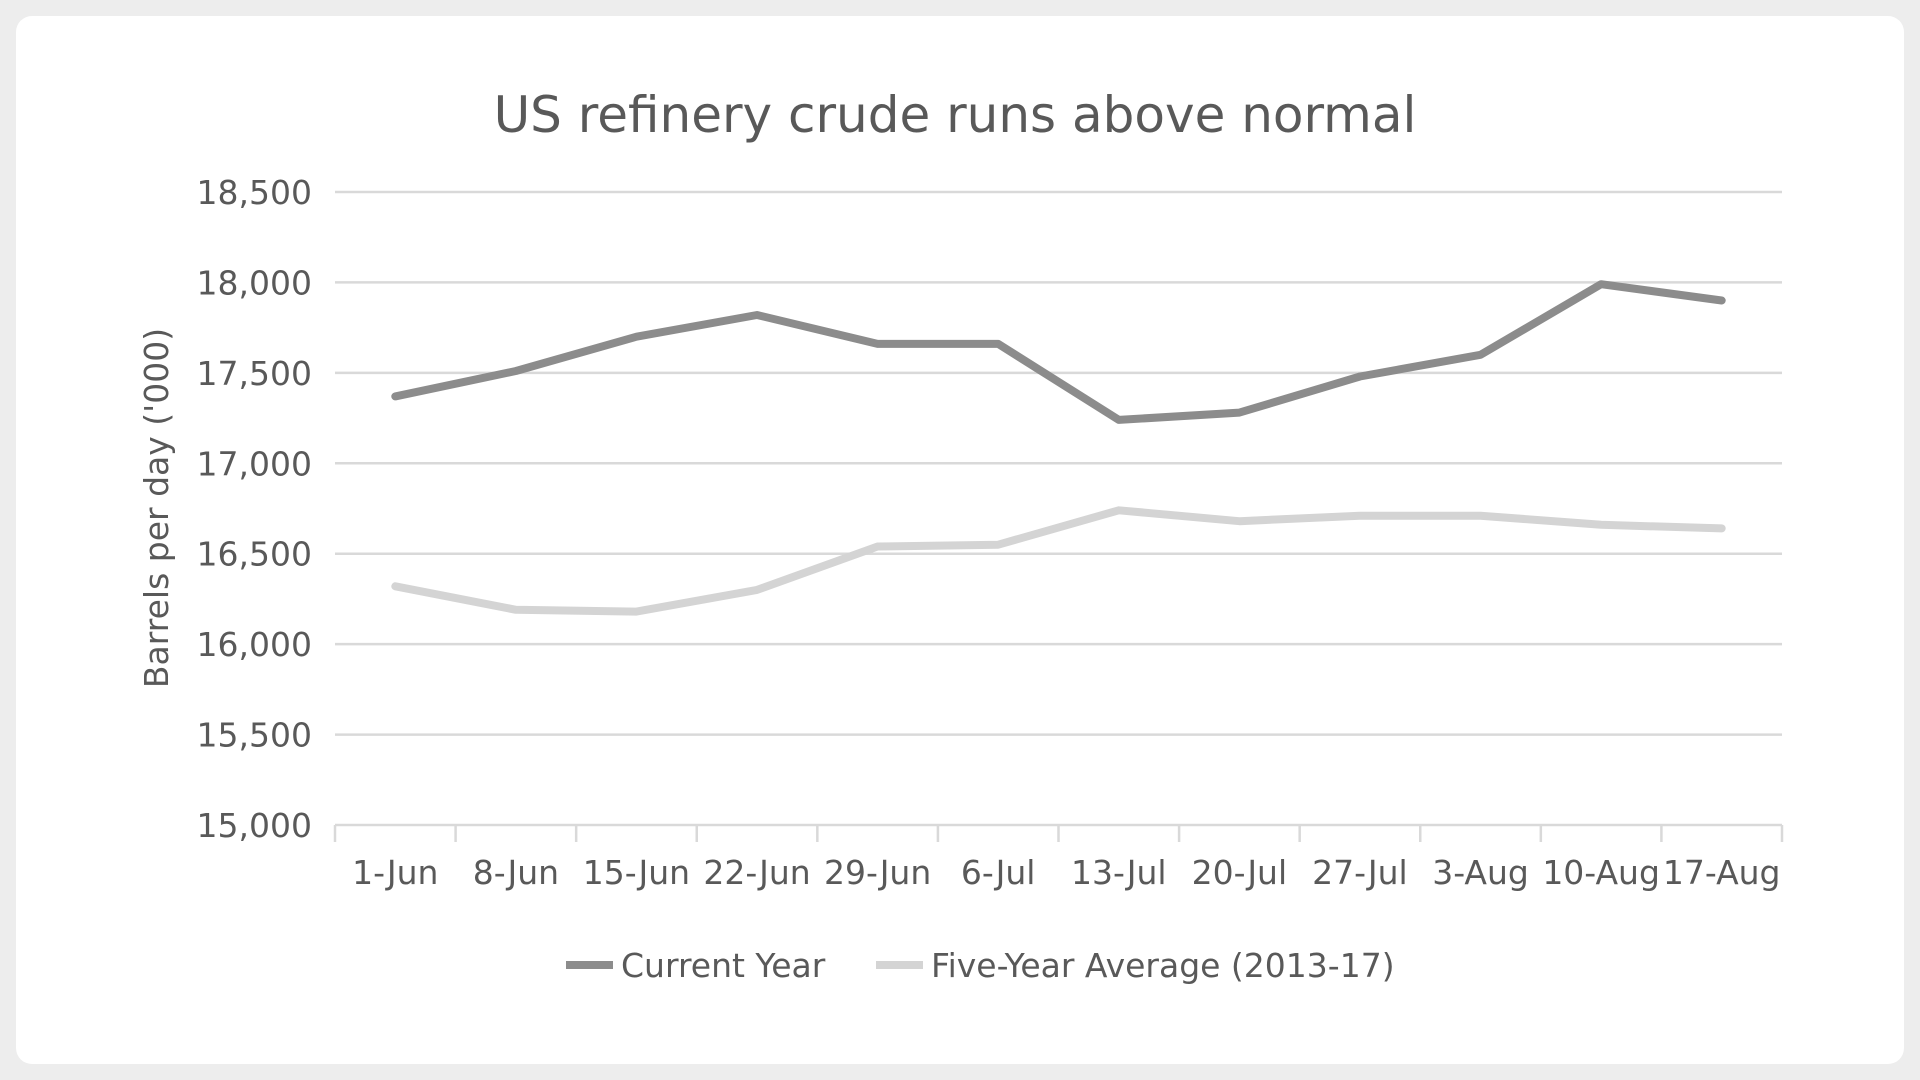  Describe the element at coordinates (1722, 872) in the screenshot. I see `x-tick-label: 17-Aug` at that location.